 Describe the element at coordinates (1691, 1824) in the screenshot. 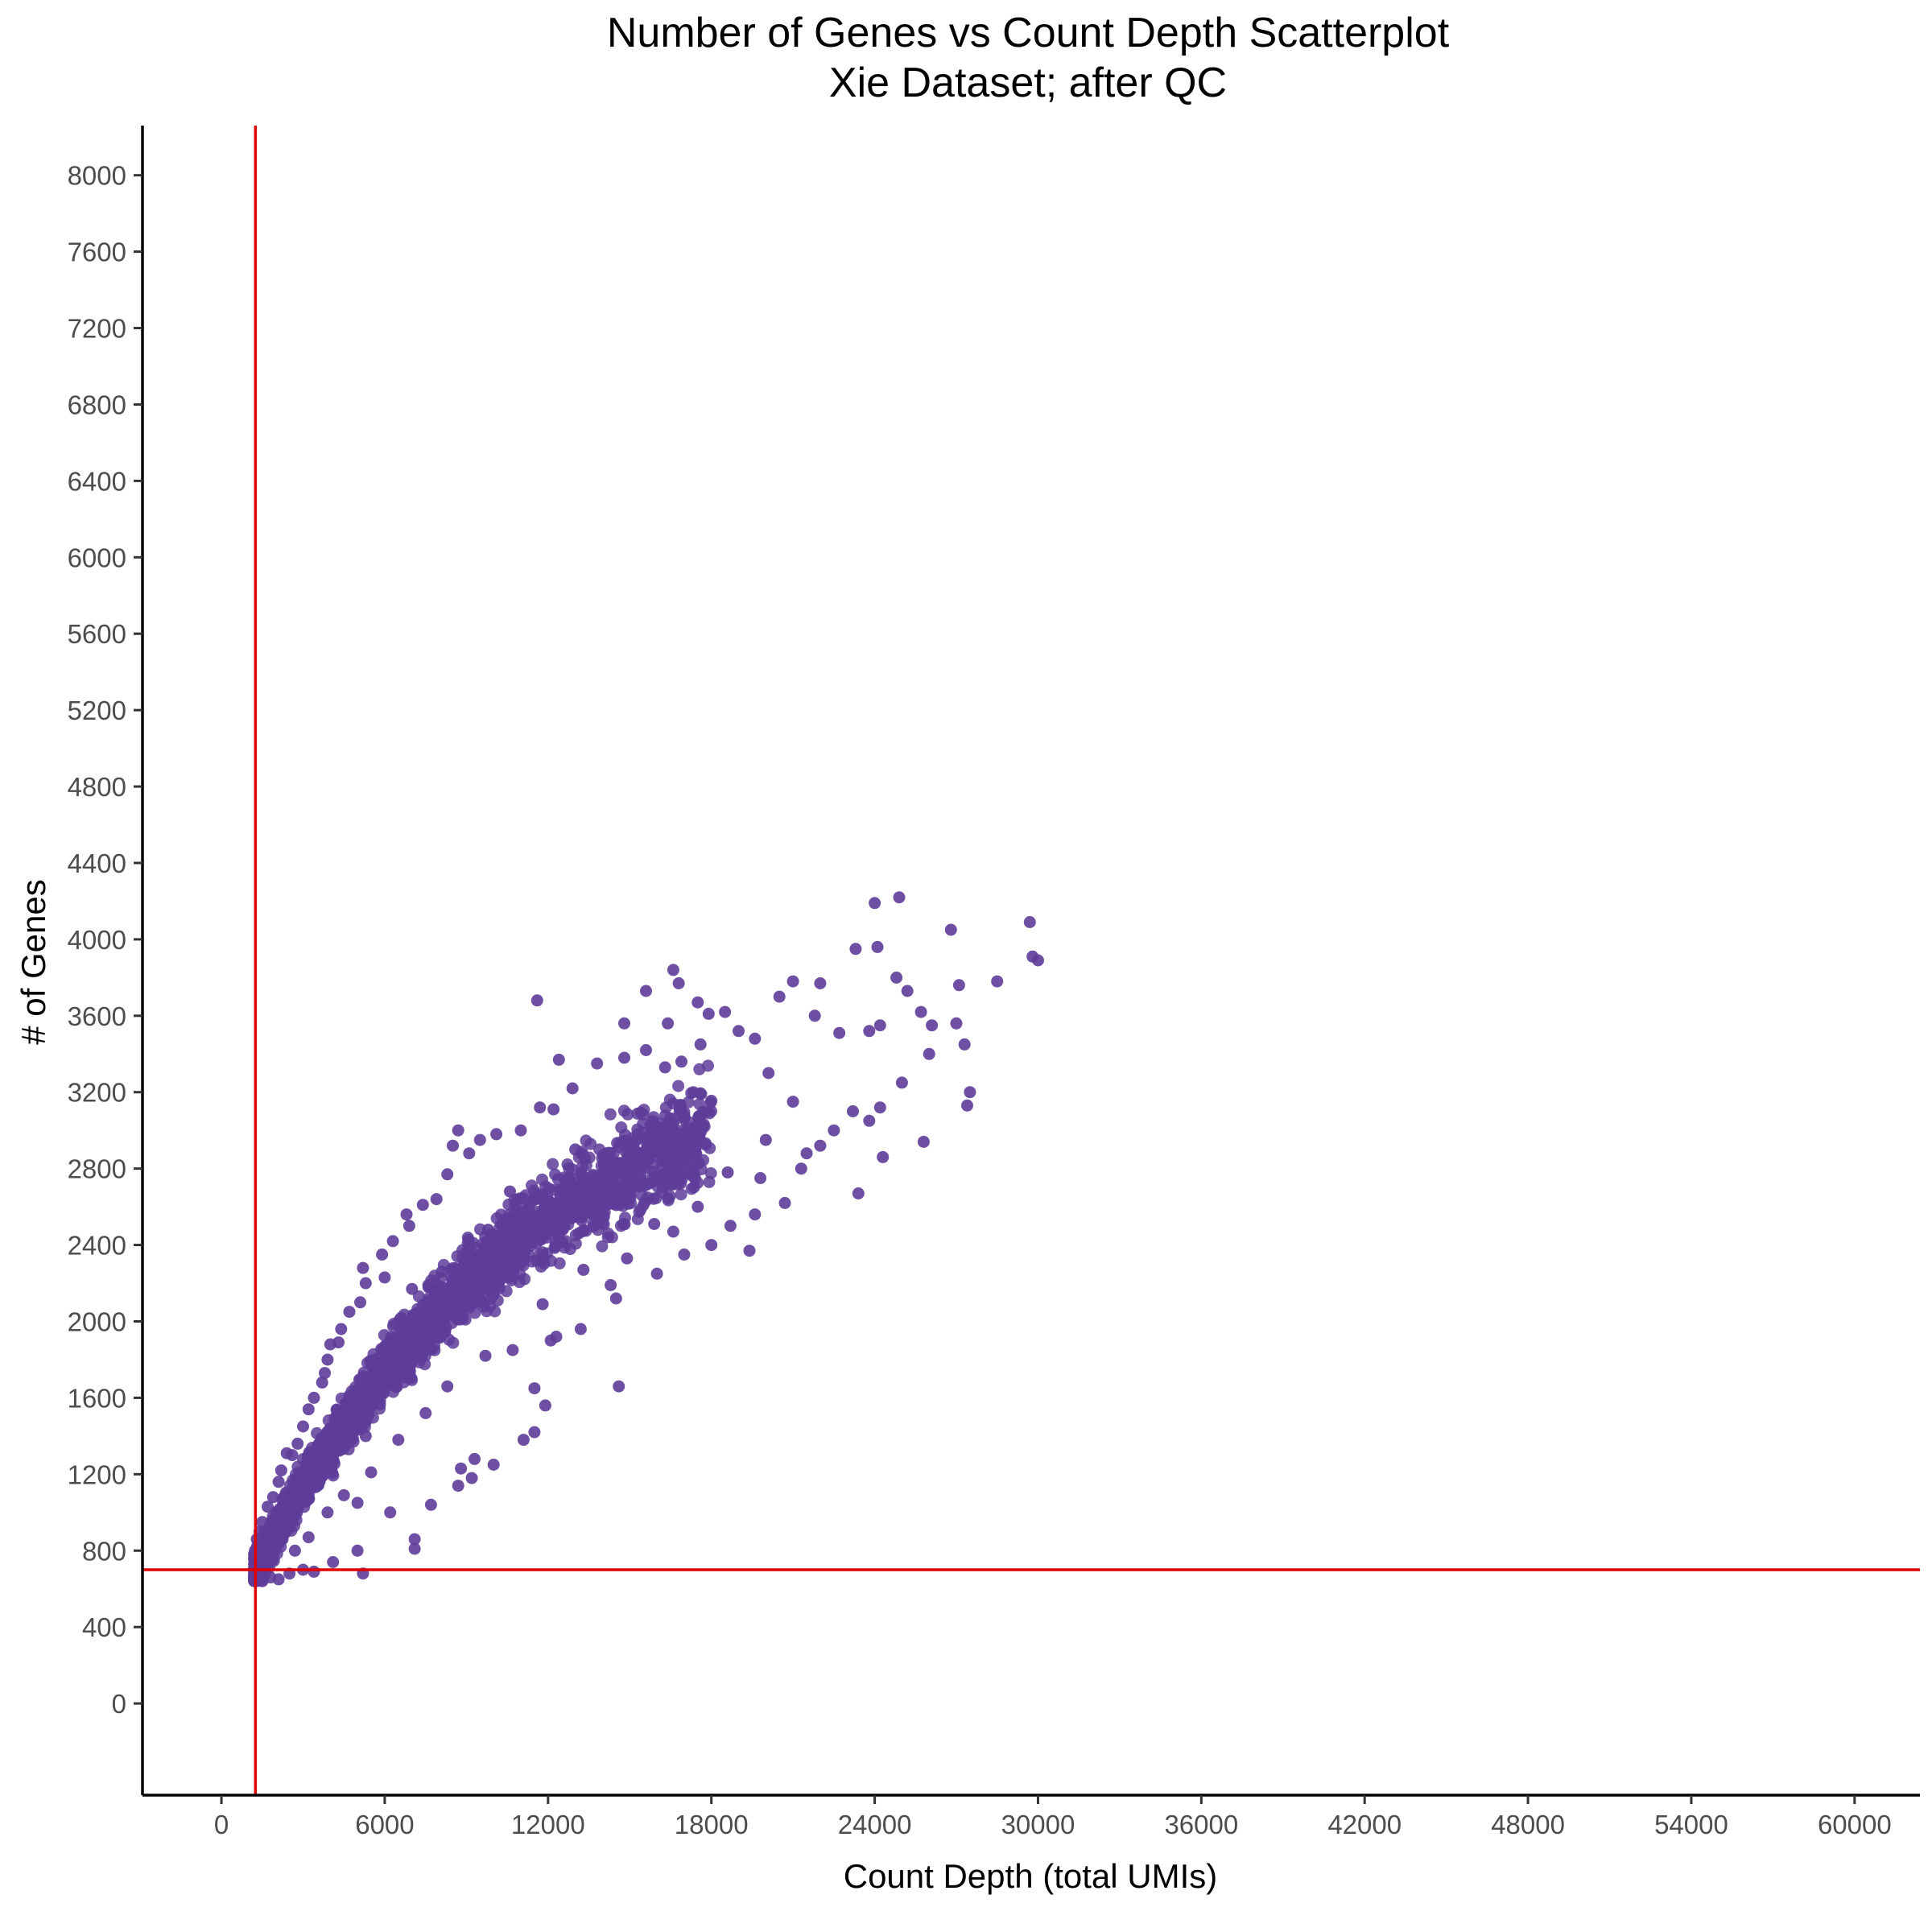

I see `x-tick-label: 54000` at that location.